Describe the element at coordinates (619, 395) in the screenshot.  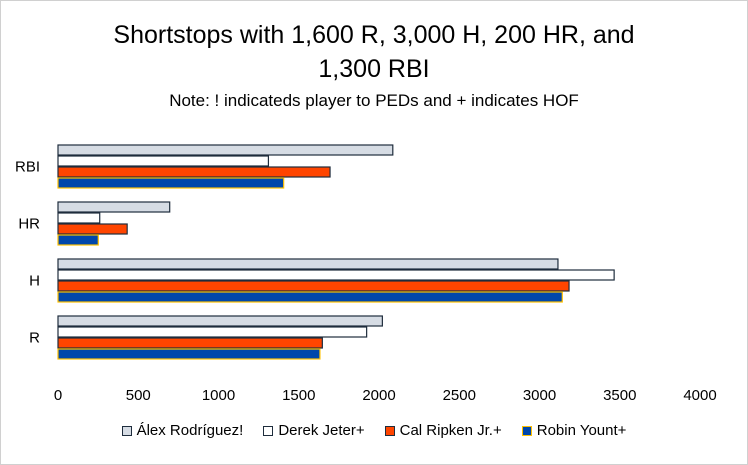
I see `x-tick-label-3500: 3500` at that location.